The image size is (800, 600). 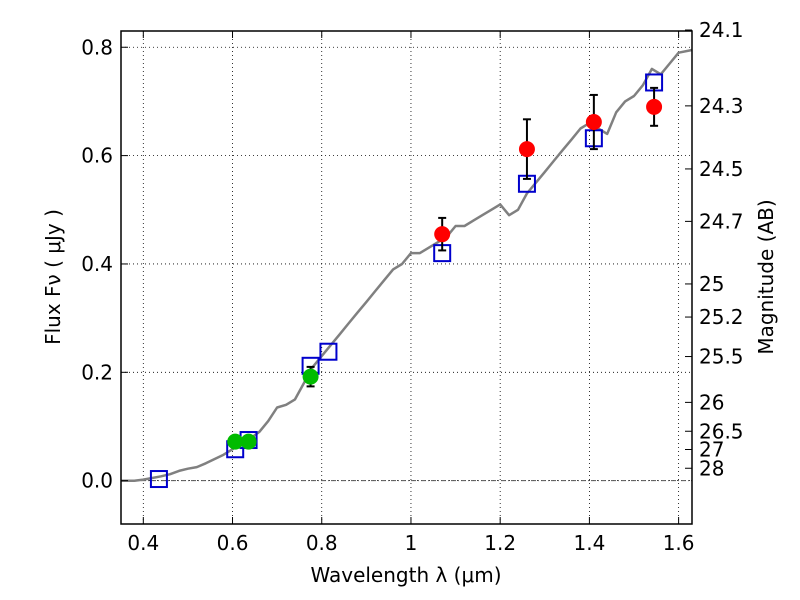 I want to click on y-tick-label: 0.4, so click(x=97, y=264).